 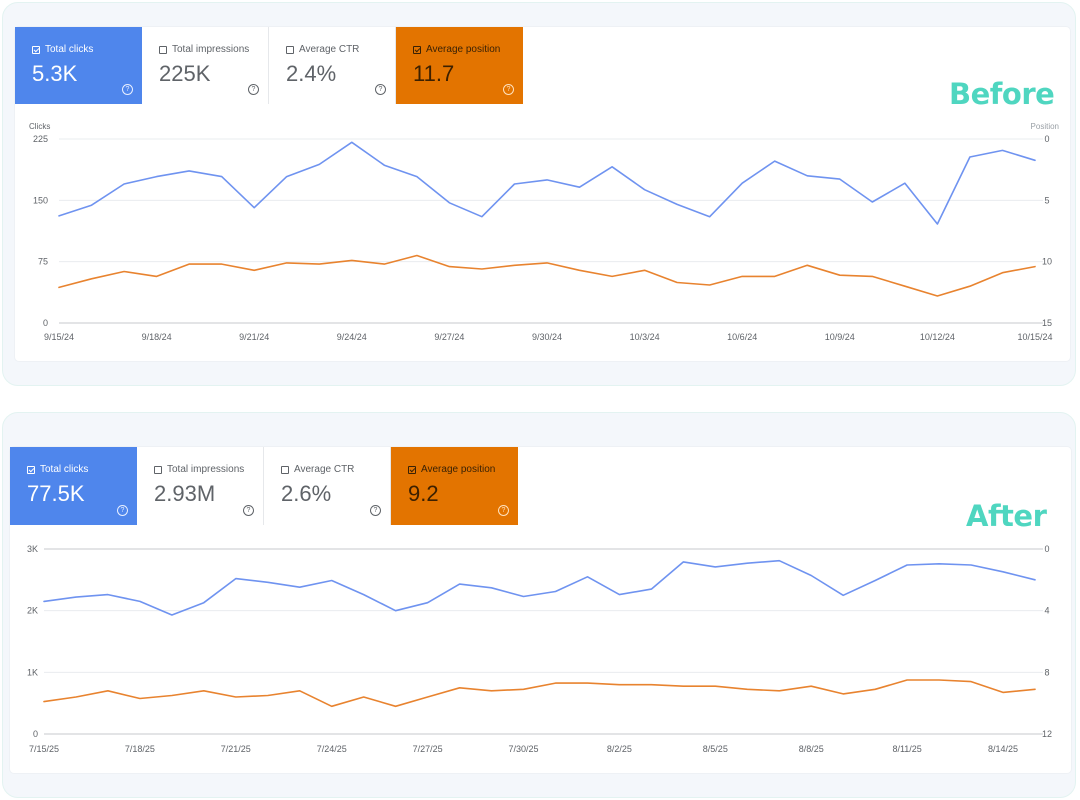 What do you see at coordinates (1047, 734) in the screenshot?
I see `y2-tick-label: 12` at bounding box center [1047, 734].